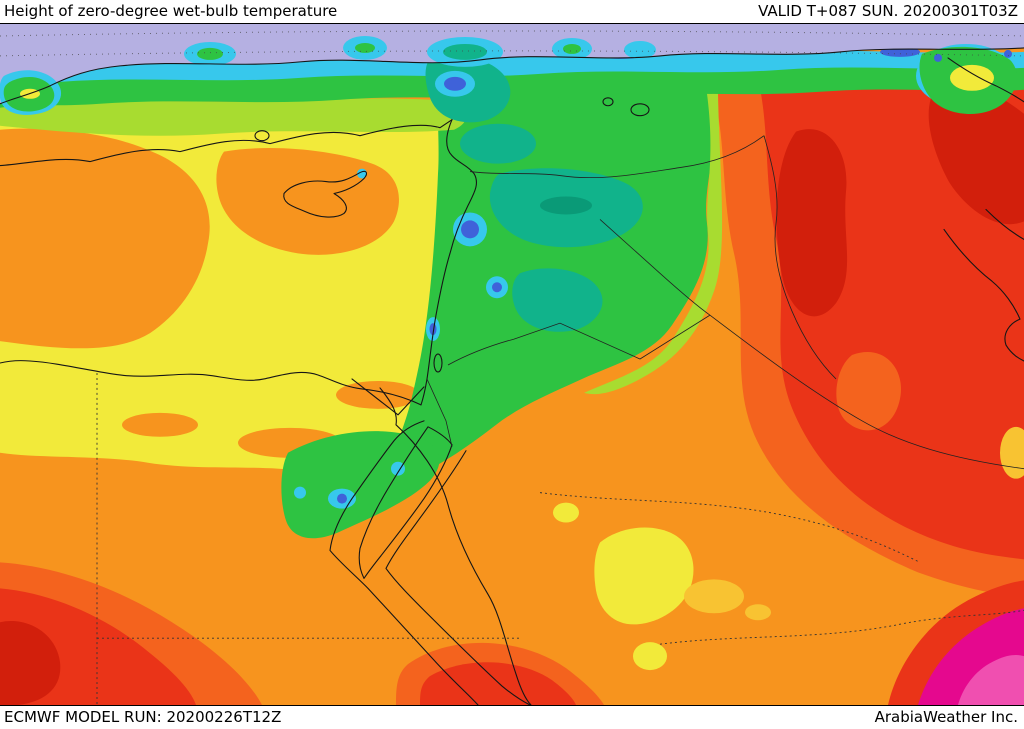 The width and height of the screenshot is (1024, 729). I want to click on north-africa-coastline, so click(211, 383).